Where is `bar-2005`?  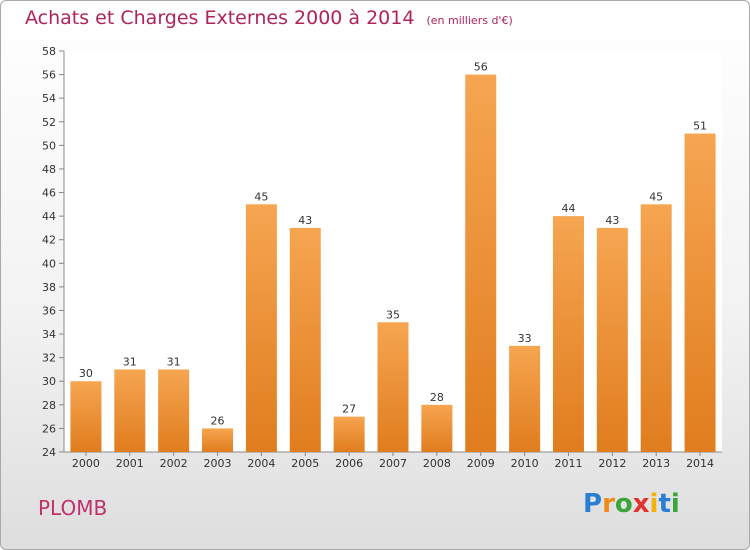
bar-2005 is located at coordinates (305, 339).